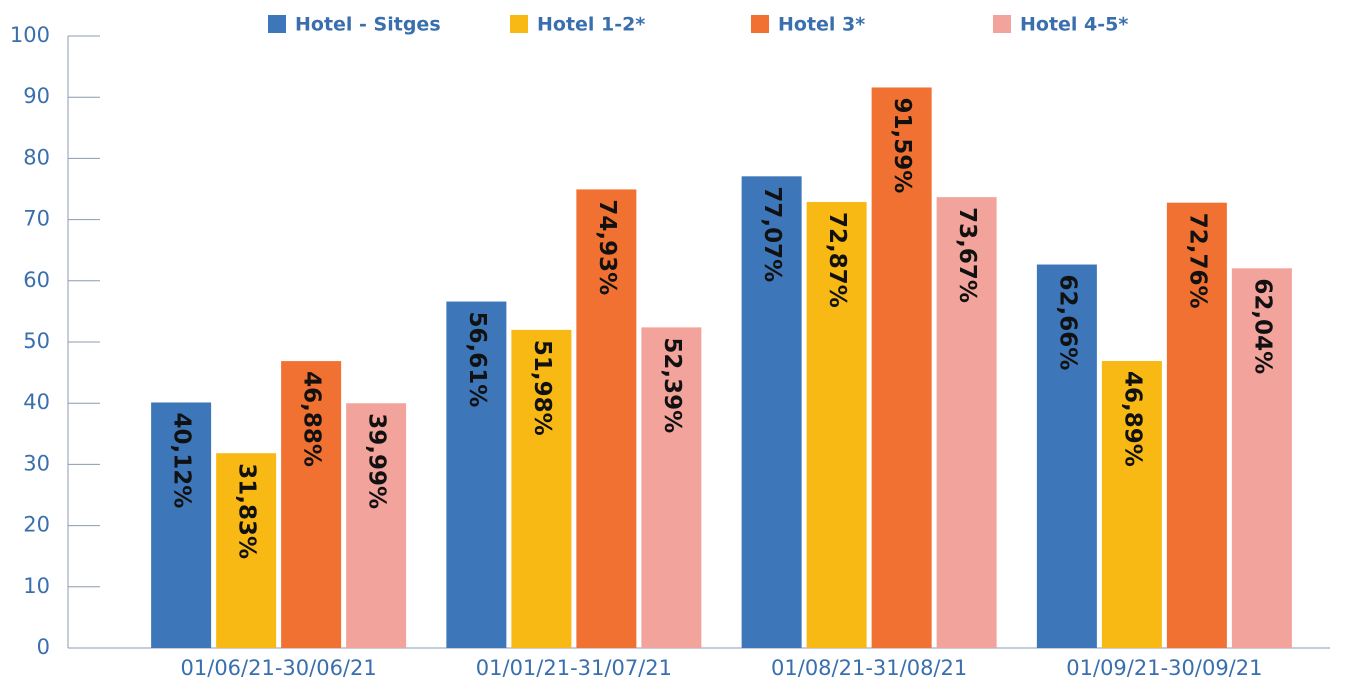  I want to click on x-tick-label: 01/09/21-30/09/21, so click(1164, 668).